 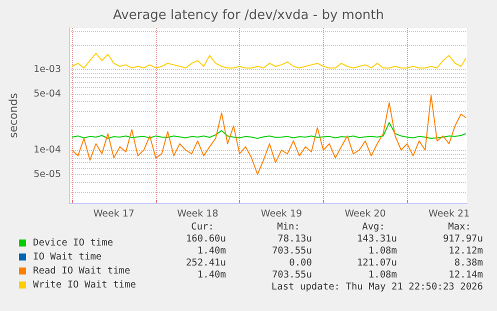 What do you see at coordinates (82, 271) in the screenshot?
I see `legend-label: Read IO Wait time` at bounding box center [82, 271].